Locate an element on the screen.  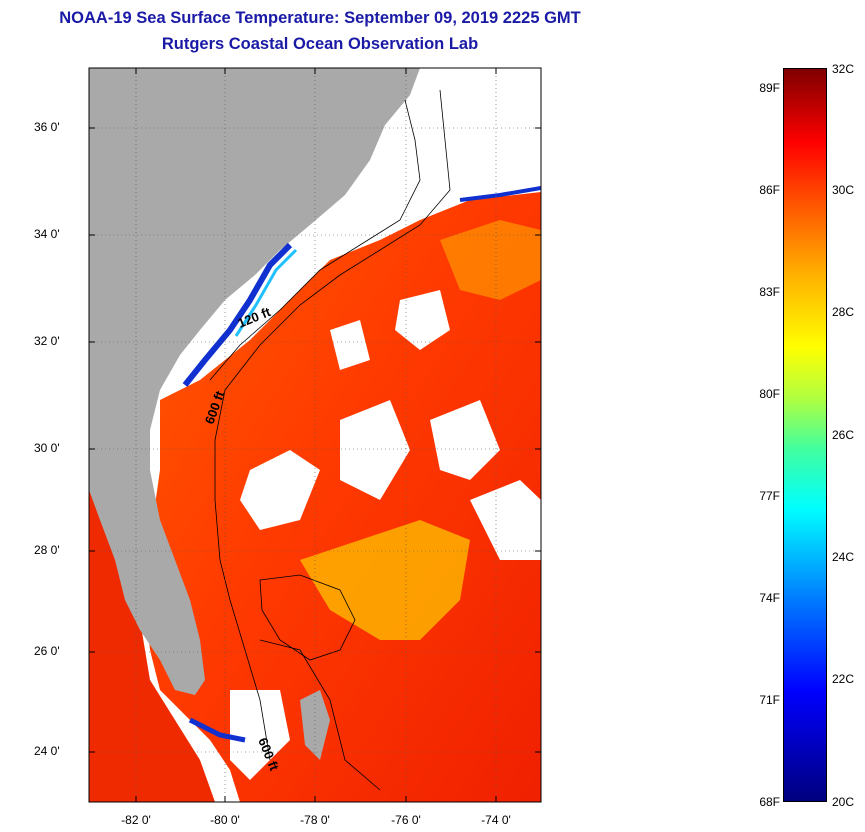
colorbar-fahrenheit-label: 77F is located at coordinates (769, 496).